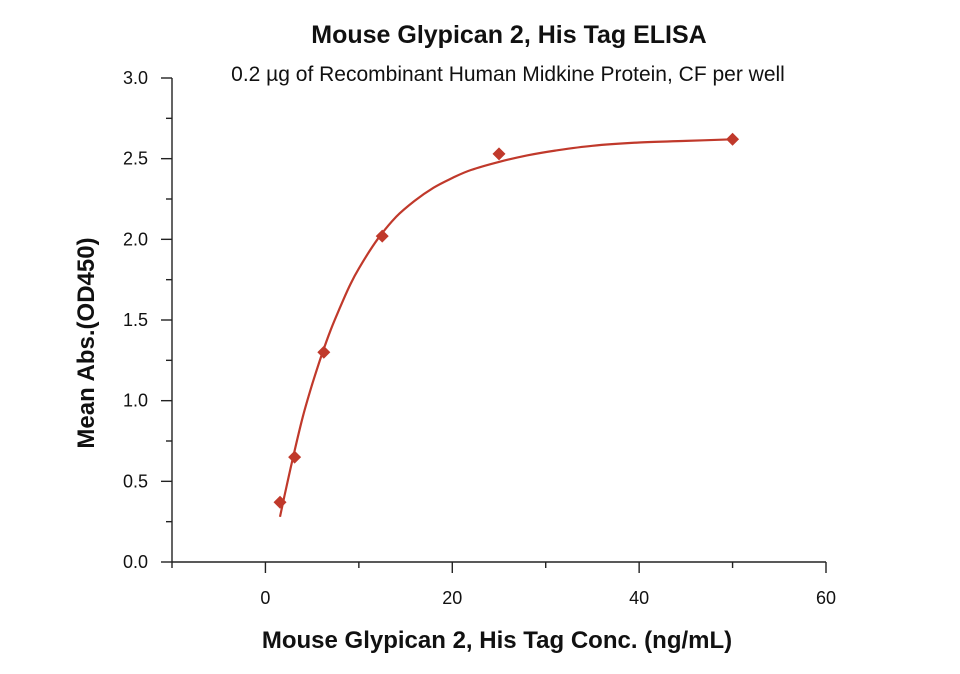  I want to click on x-tick-label: 40, so click(639, 598).